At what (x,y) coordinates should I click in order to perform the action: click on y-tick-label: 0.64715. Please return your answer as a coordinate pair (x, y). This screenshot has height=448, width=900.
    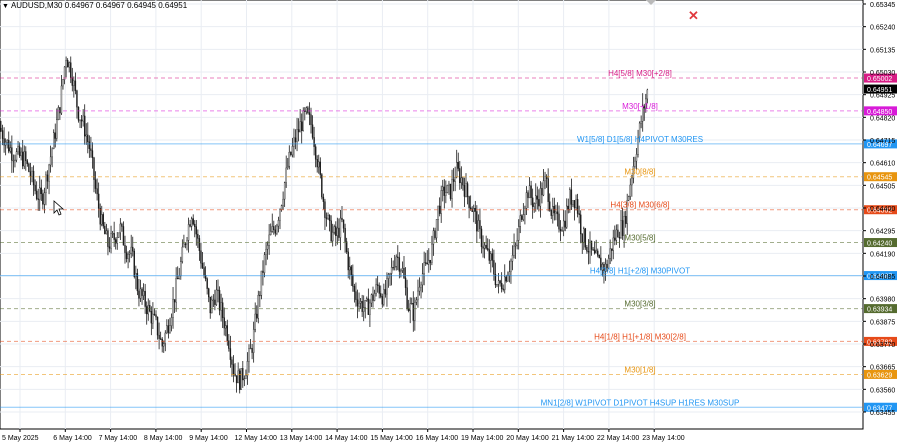
    Looking at the image, I should click on (882, 141).